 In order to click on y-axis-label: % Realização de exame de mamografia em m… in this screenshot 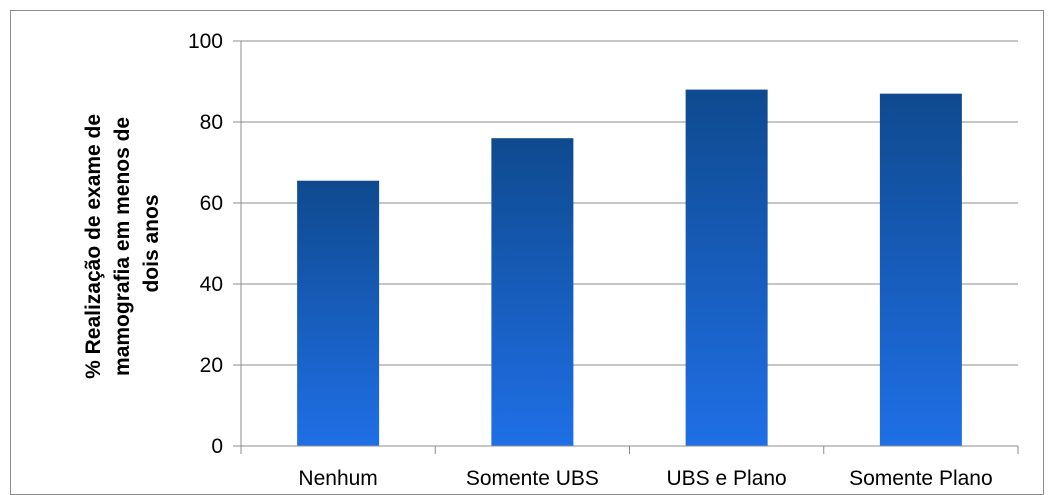, I will do `click(122, 243)`.